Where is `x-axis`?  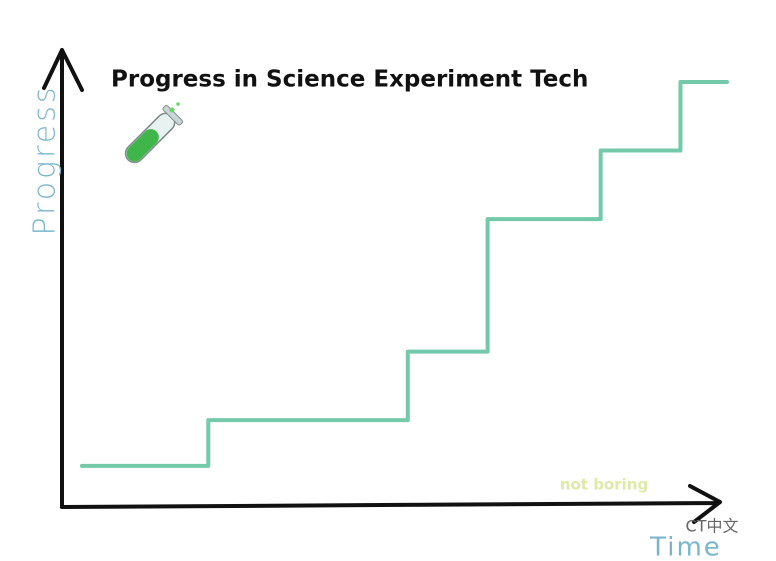
x-axis is located at coordinates (391, 504).